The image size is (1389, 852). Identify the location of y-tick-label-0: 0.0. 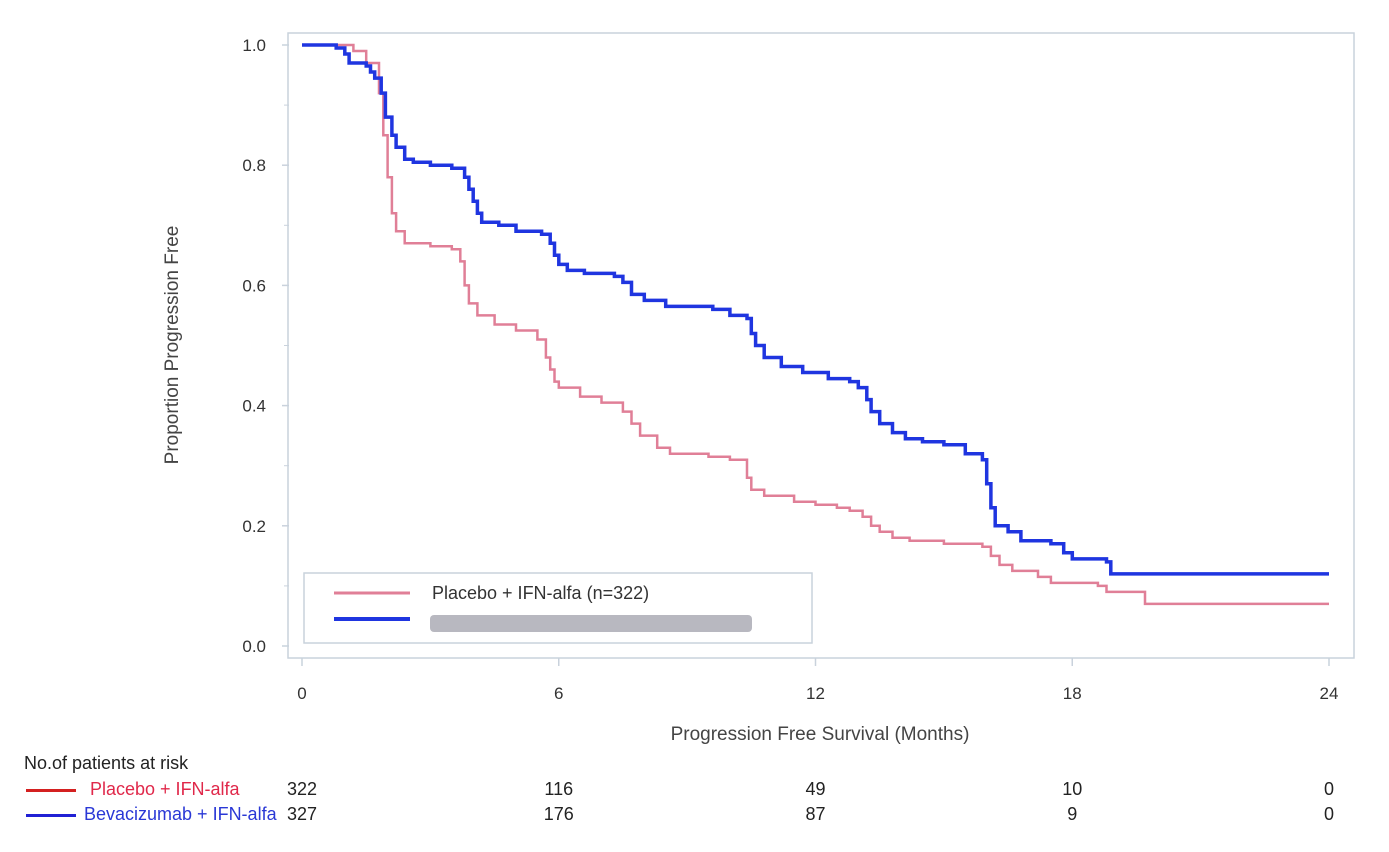
(254, 646).